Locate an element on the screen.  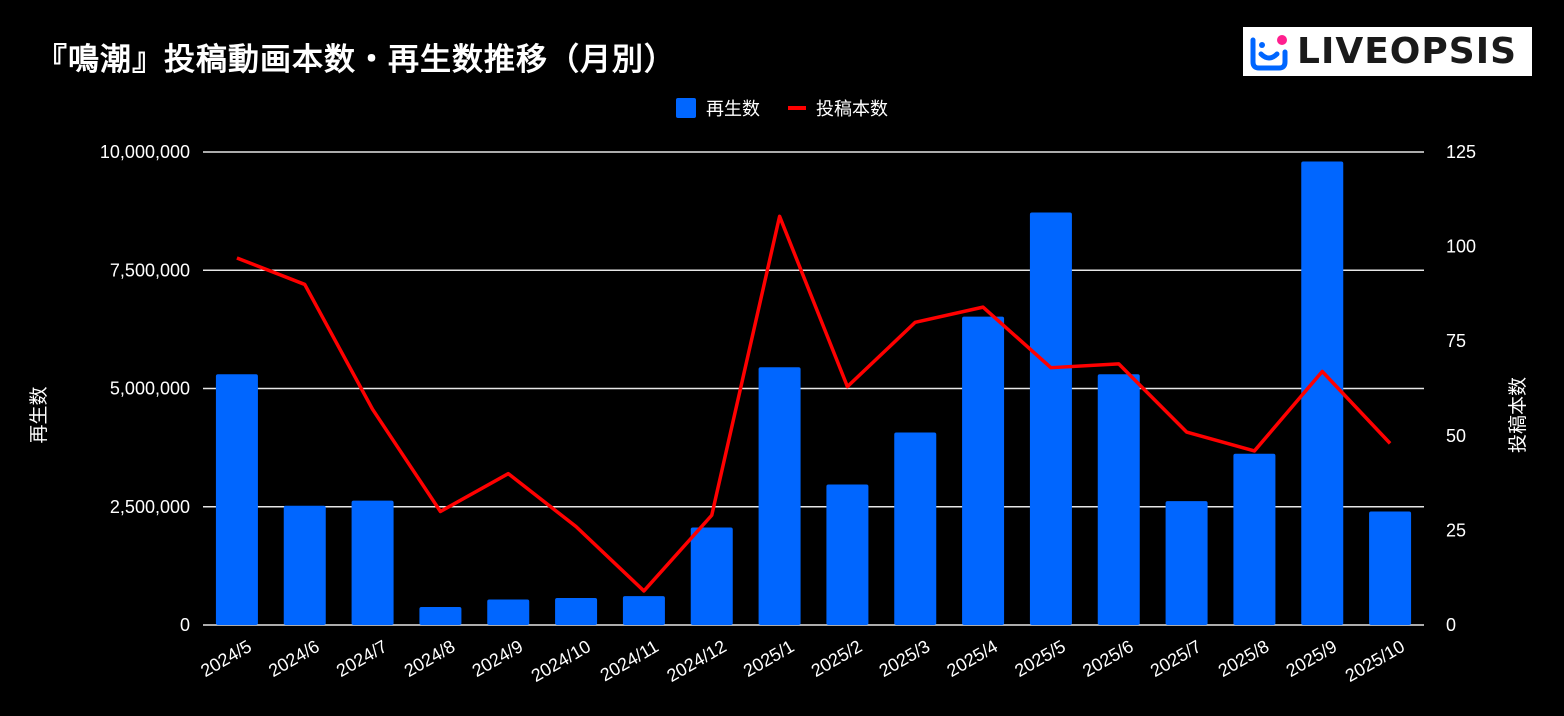
x-tick-label: 2024/12 is located at coordinates (696, 661).